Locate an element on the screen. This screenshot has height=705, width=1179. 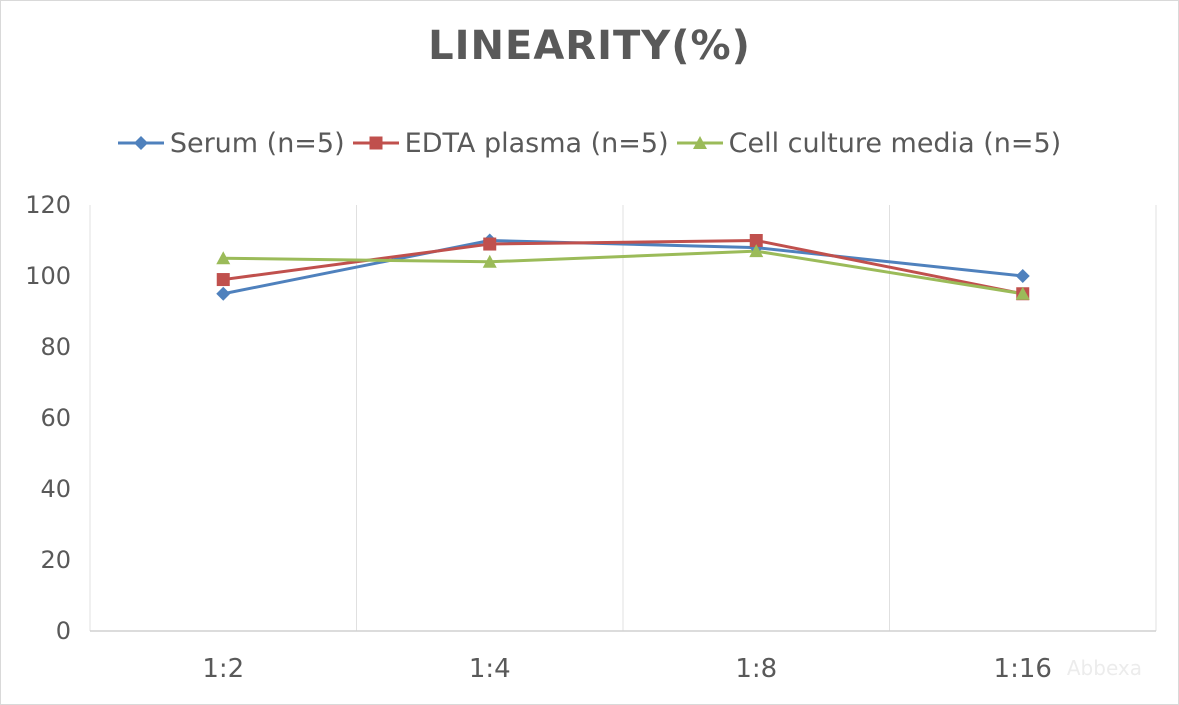
legend-marker-serum is located at coordinates (140, 143).